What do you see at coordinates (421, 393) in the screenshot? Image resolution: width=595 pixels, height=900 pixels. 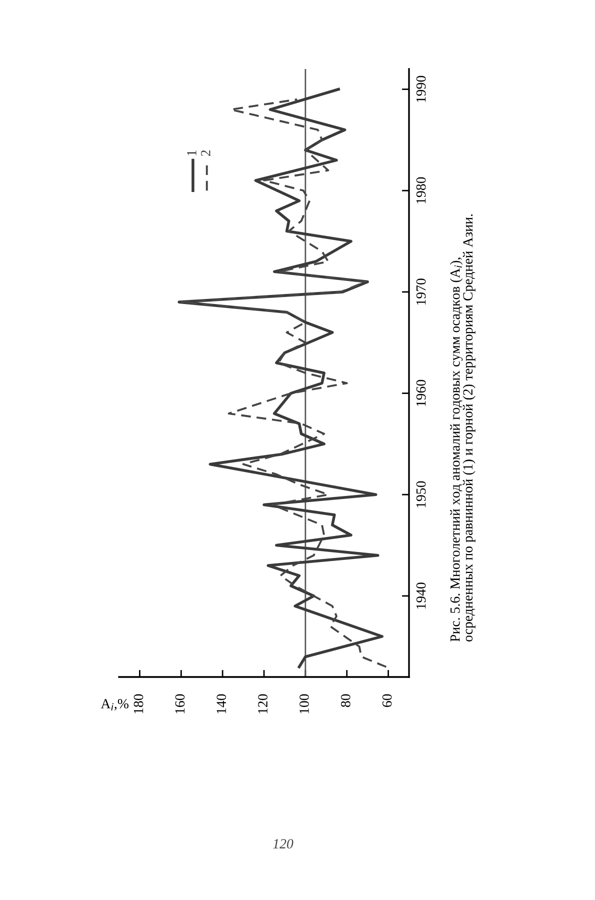 I see `y-tick-label: 1960` at bounding box center [421, 393].